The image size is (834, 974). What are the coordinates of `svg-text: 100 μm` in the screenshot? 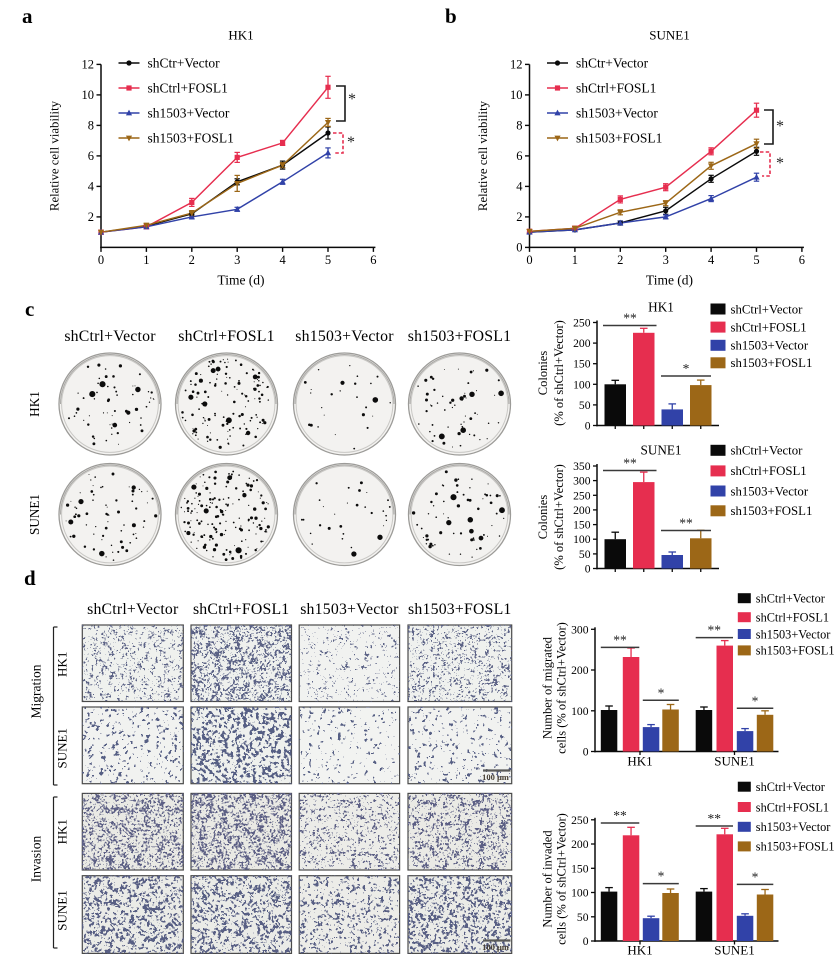 It's located at (495, 947).